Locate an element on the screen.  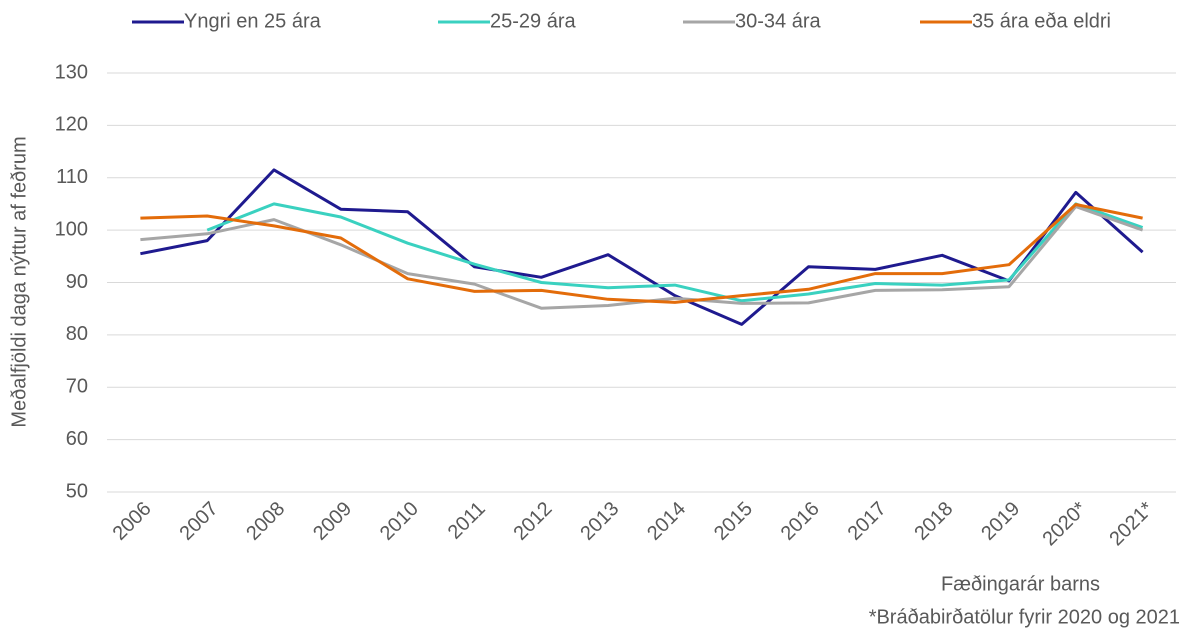
y-tick-label: 60 is located at coordinates (77, 439).